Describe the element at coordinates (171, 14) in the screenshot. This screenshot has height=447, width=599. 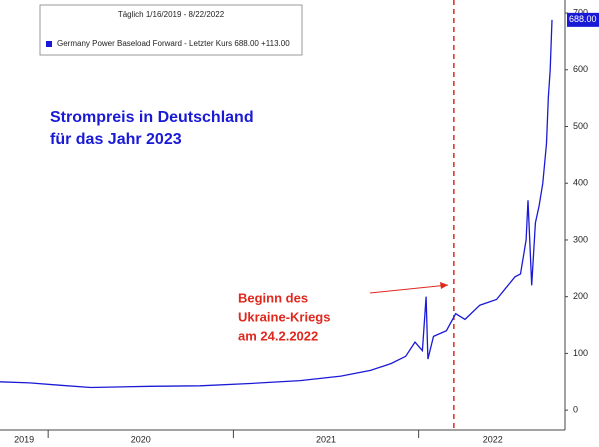
I see `legend-header: Täglich 1/16/2019 - 8/22/2022` at that location.